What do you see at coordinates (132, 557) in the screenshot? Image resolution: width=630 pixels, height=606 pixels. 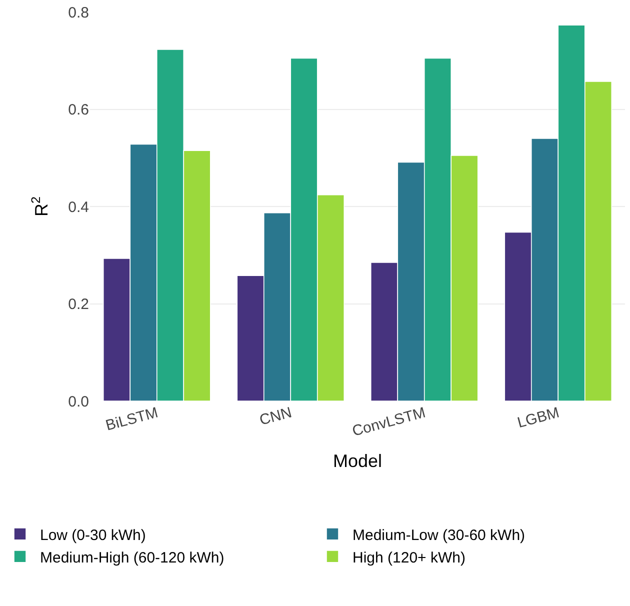 I see `legend-label: Medium-High (60-120 kWh)` at bounding box center [132, 557].